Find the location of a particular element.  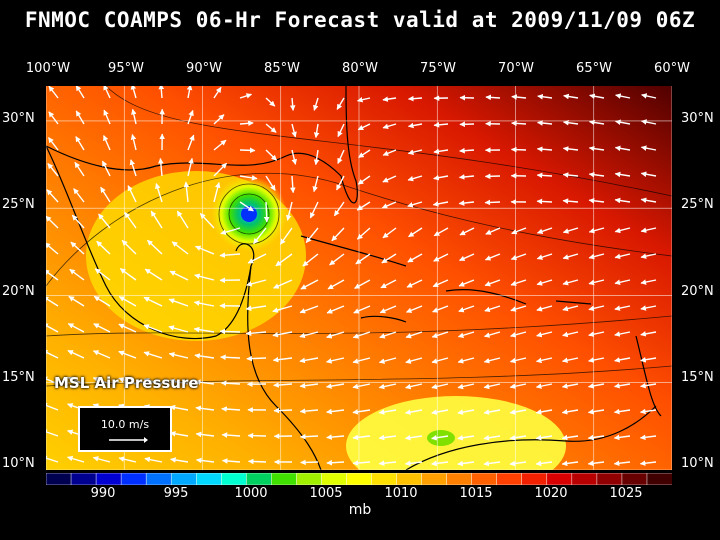

lat-label: 25°N is located at coordinates (697, 204).